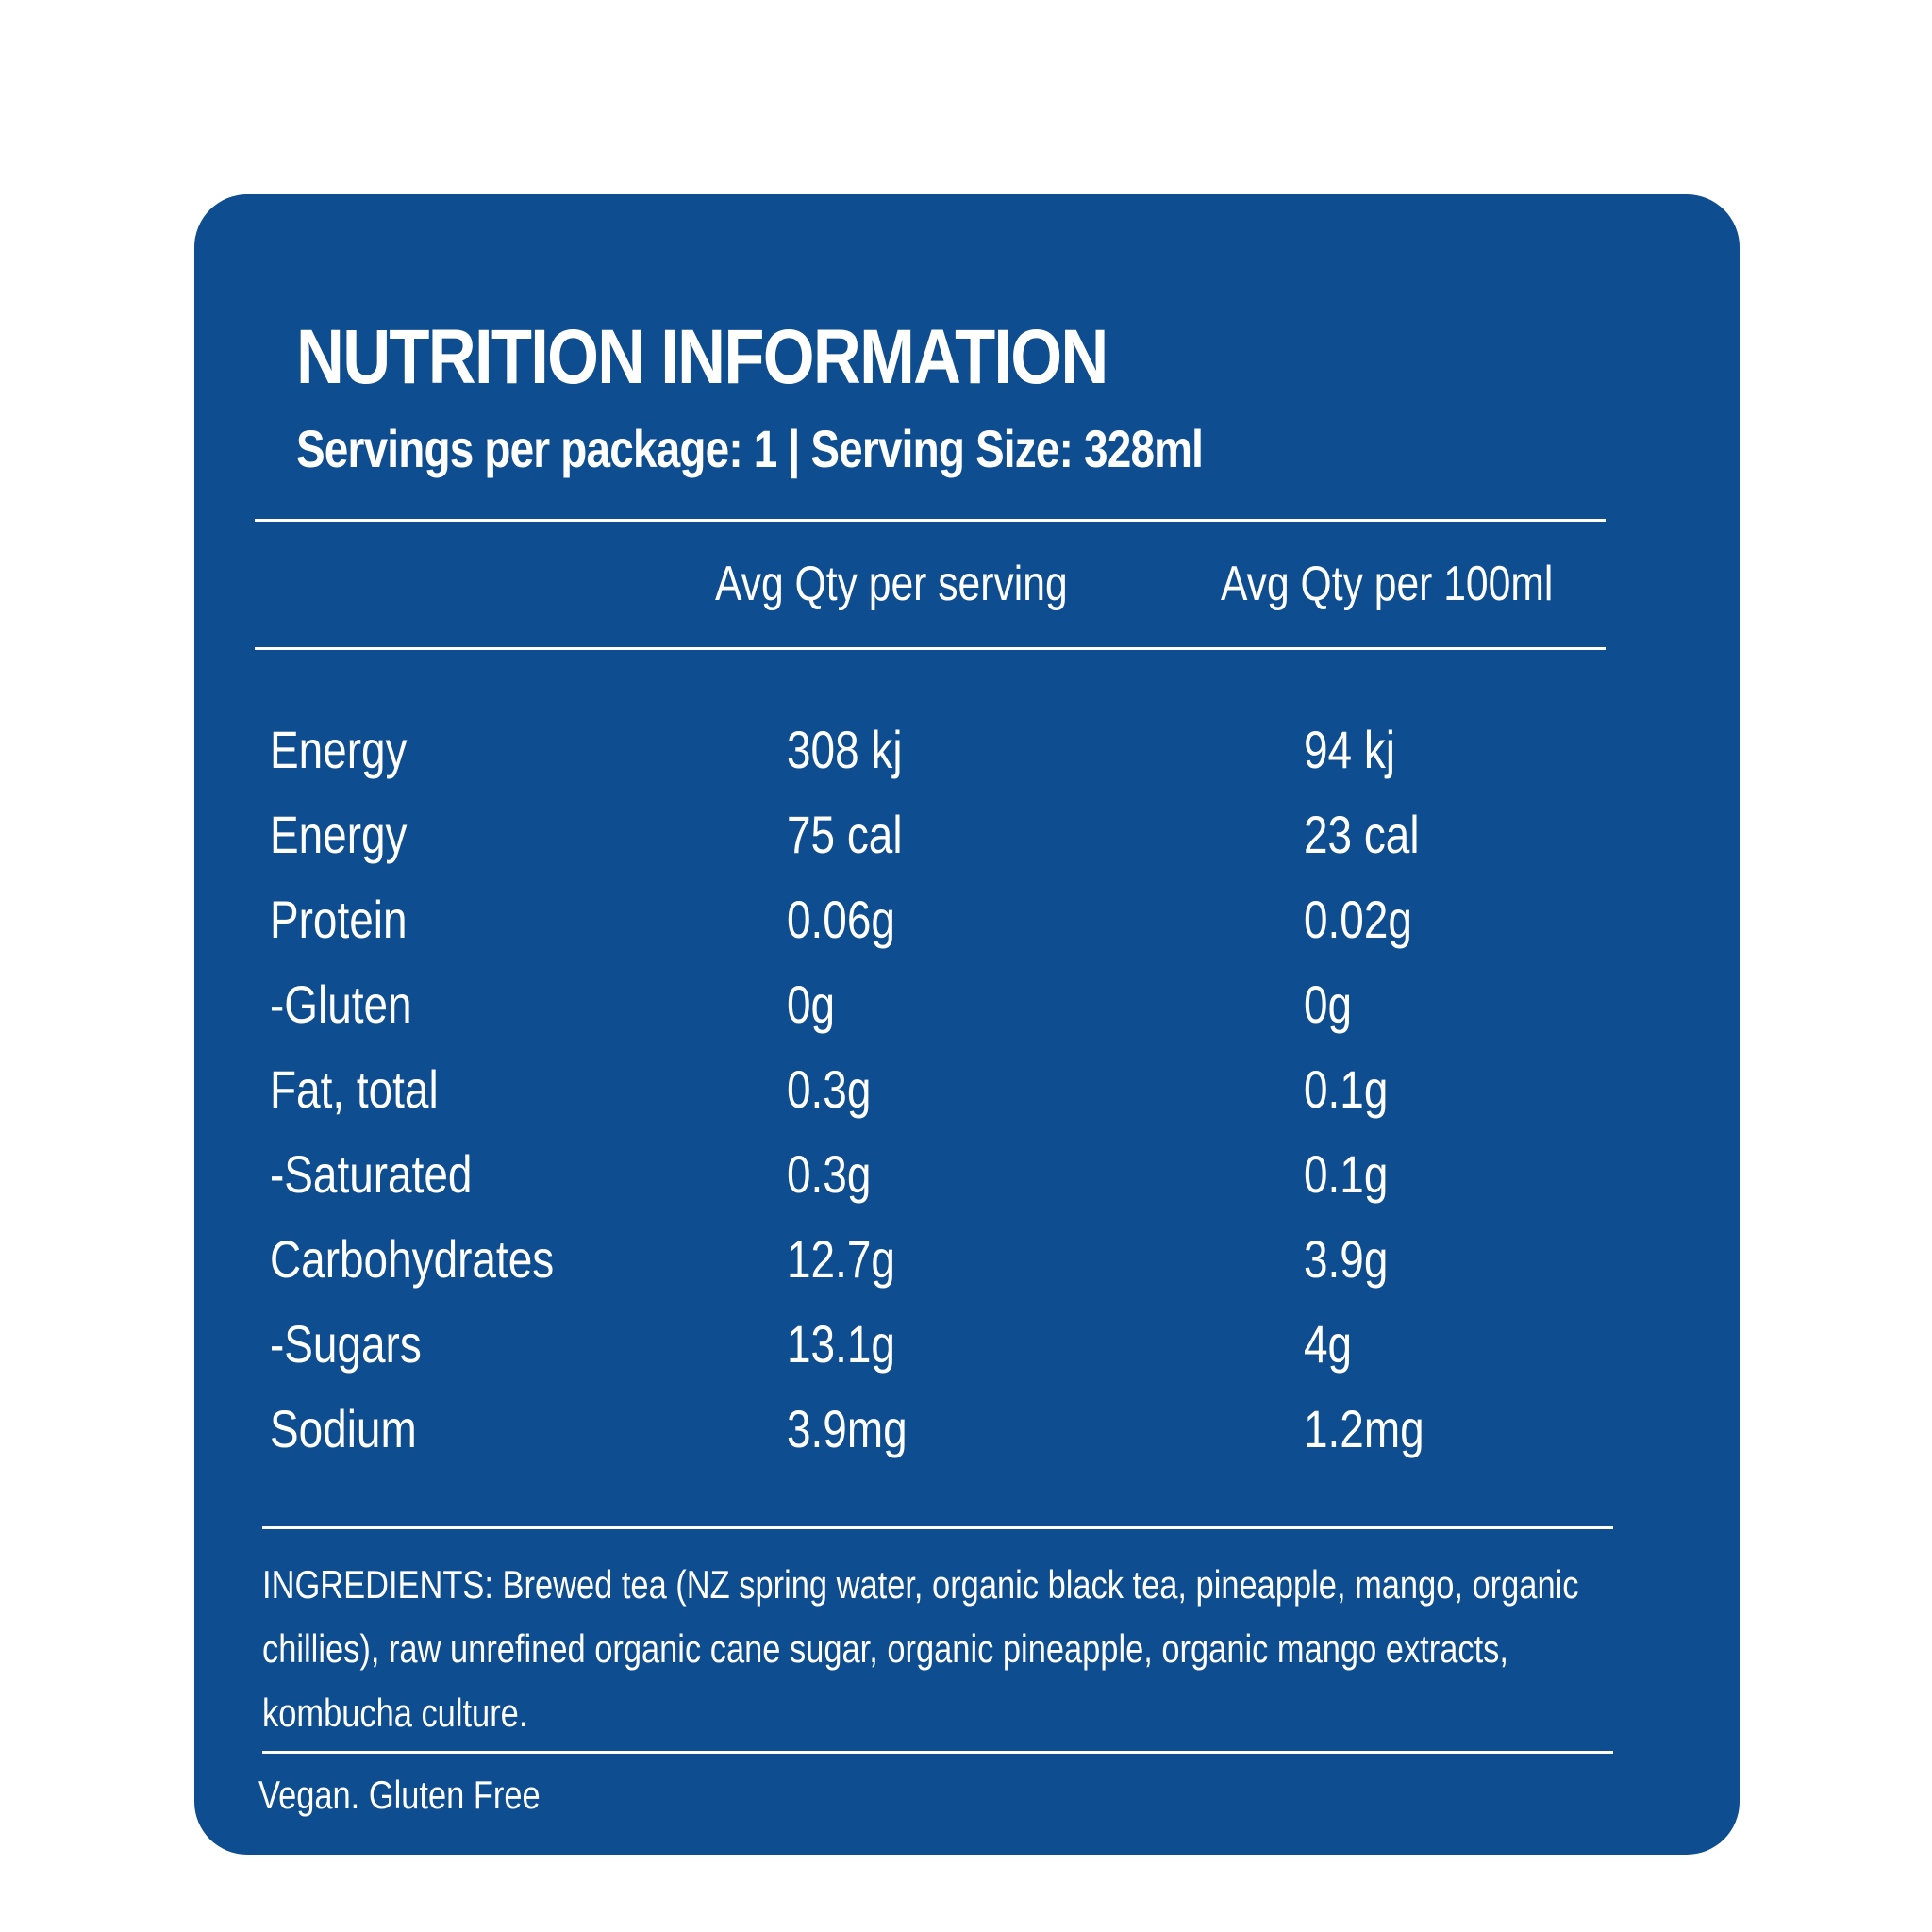 This screenshot has height=1932, width=1932. Describe the element at coordinates (1358, 920) in the screenshot. I see `per-100ml-value: 0.02g` at that location.